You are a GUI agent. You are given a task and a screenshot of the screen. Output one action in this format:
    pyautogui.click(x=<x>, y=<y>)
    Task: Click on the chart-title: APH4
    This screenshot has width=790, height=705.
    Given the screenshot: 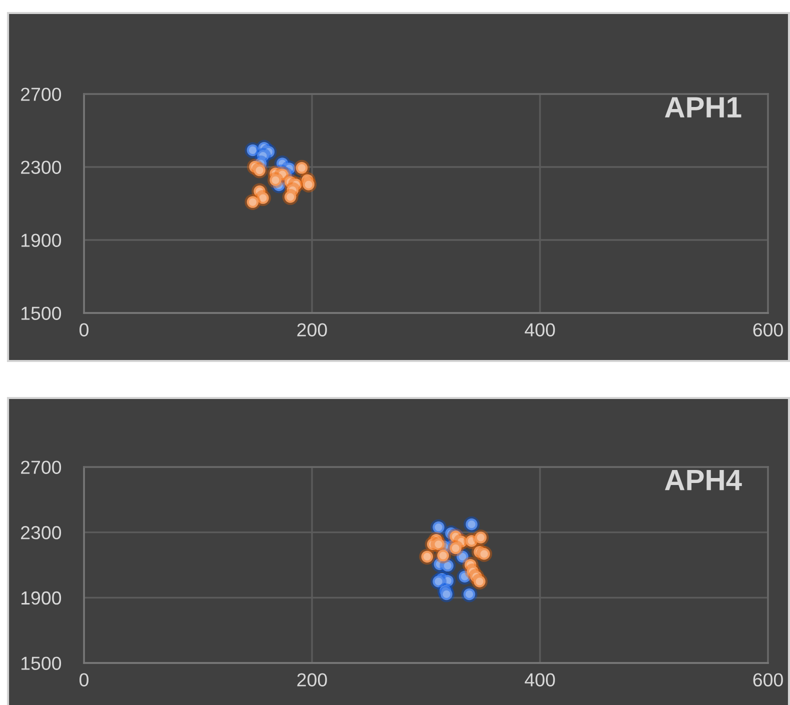 What is the action you would take?
    pyautogui.click(x=703, y=480)
    